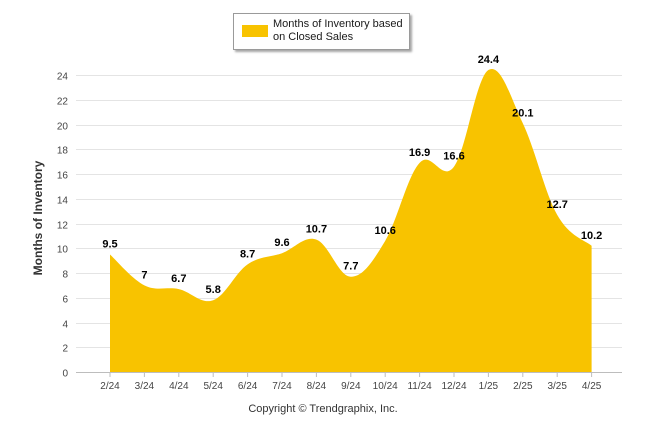 The width and height of the screenshot is (646, 434). I want to click on data-label: 10.2, so click(591, 236).